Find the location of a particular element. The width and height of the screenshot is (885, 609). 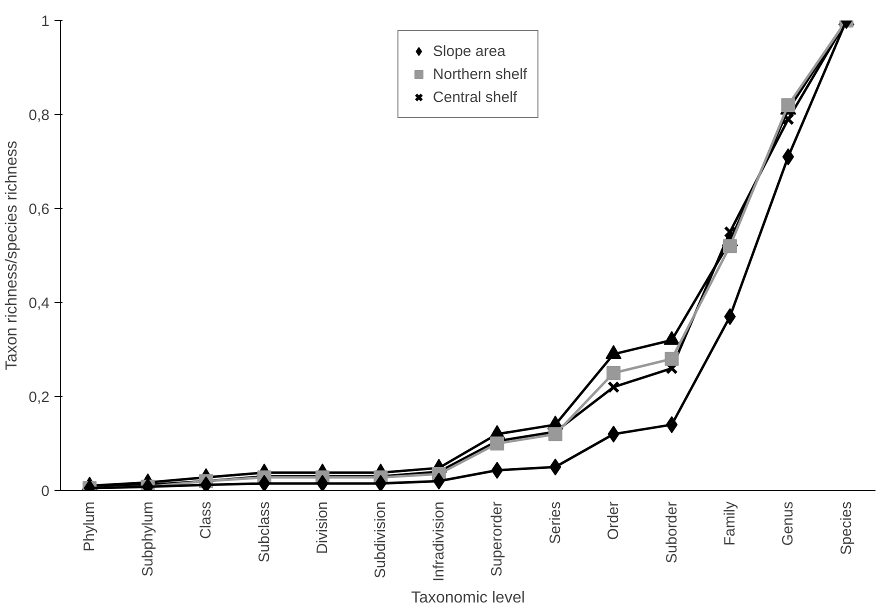

x-tick-label: Subdivision is located at coordinates (381, 539).